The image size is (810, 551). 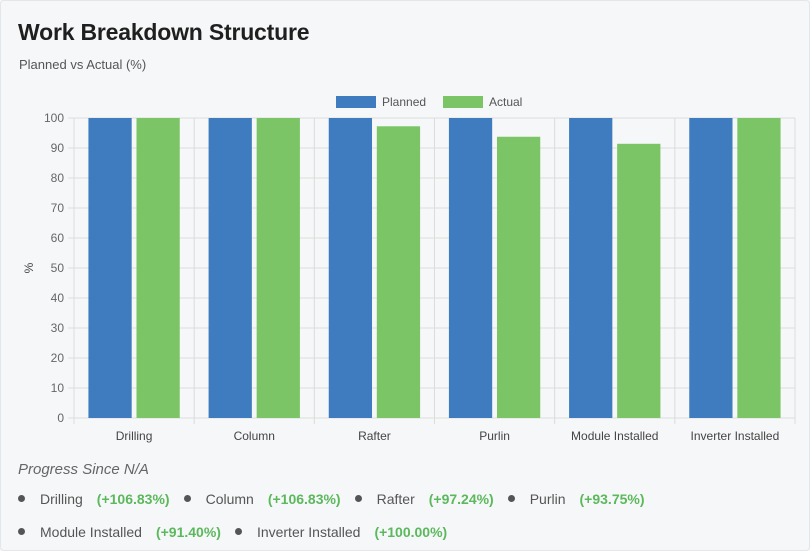 What do you see at coordinates (614, 436) in the screenshot?
I see `x-tick-label: Module Installed` at bounding box center [614, 436].